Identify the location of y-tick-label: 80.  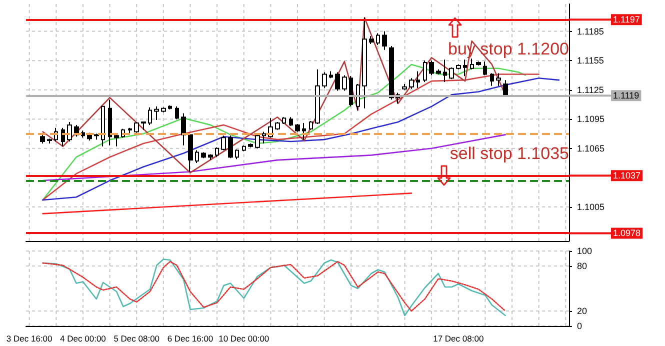
(582, 266).